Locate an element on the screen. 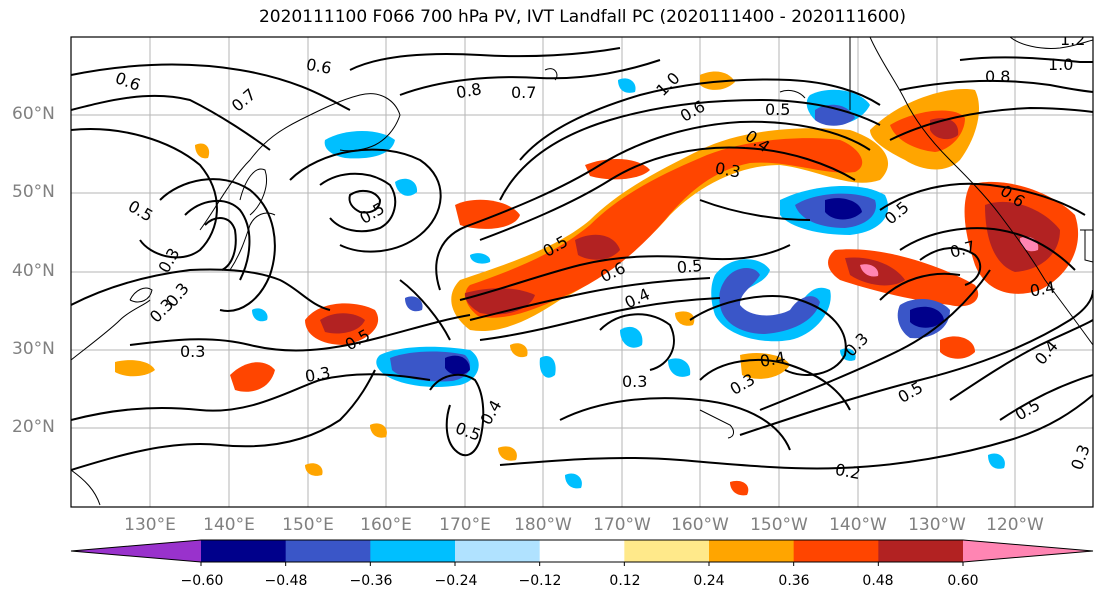 This screenshot has height=601, width=1105. contour-label: 1.2 is located at coordinates (1072, 39).